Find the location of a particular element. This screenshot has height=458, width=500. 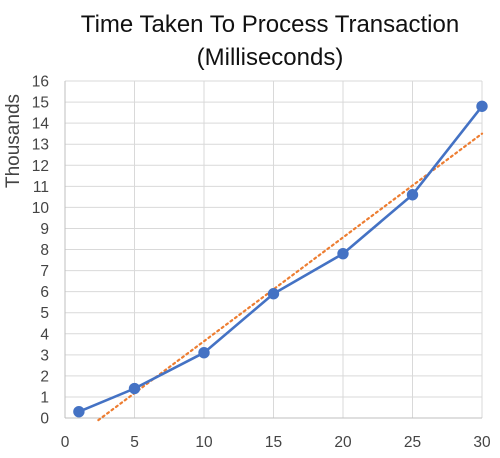

y-tick-label: 15 is located at coordinates (40, 103).